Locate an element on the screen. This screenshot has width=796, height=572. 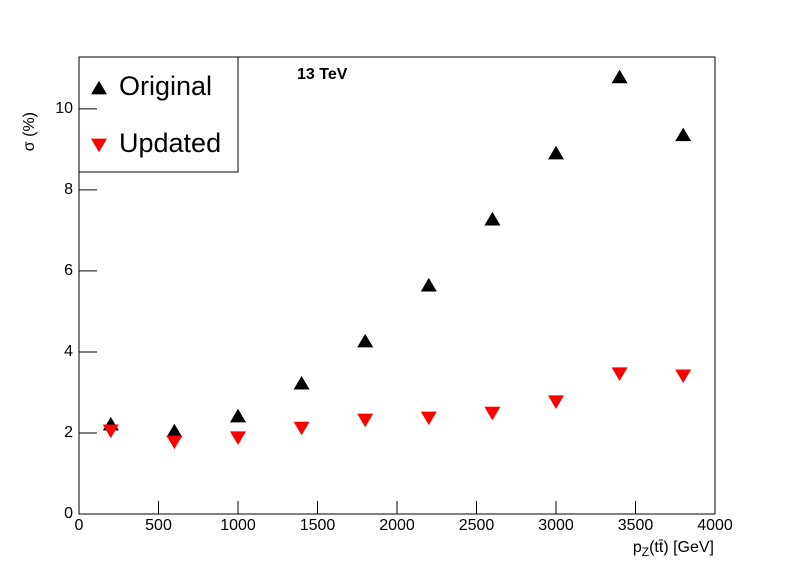
x-title-main: p is located at coordinates (637, 547).